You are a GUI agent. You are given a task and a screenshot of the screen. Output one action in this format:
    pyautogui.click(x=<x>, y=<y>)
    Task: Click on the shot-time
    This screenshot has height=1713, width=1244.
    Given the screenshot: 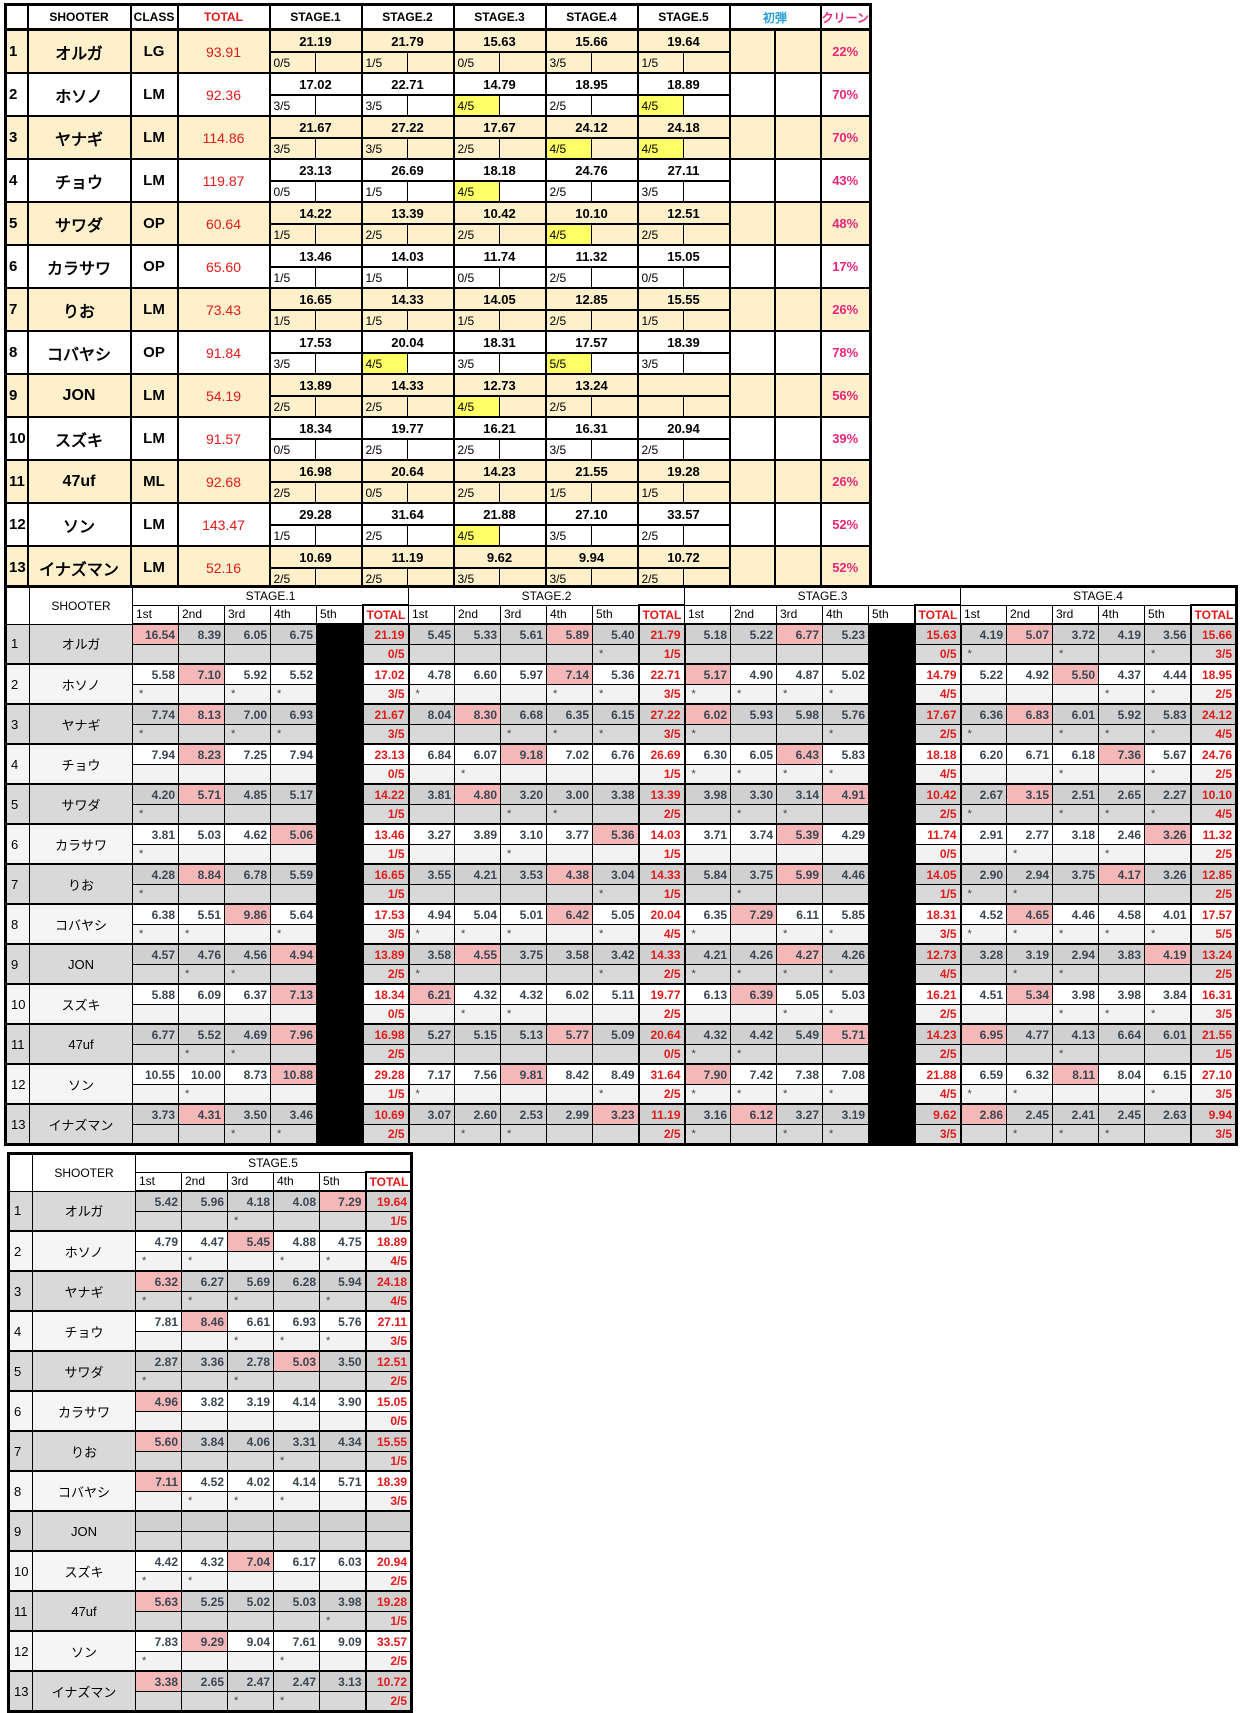 What is the action you would take?
    pyautogui.click(x=342, y=1521)
    